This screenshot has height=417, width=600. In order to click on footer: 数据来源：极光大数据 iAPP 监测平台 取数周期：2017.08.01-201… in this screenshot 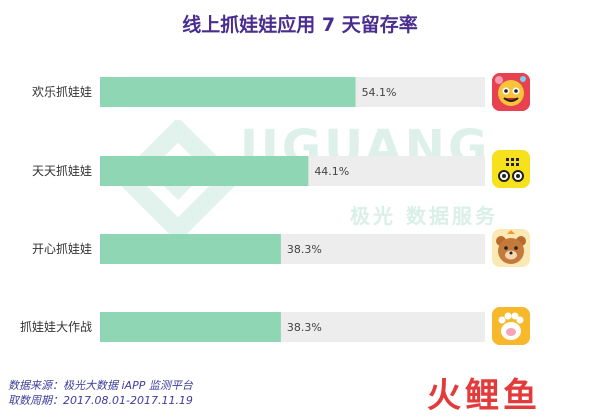, I will do `click(100, 393)`.